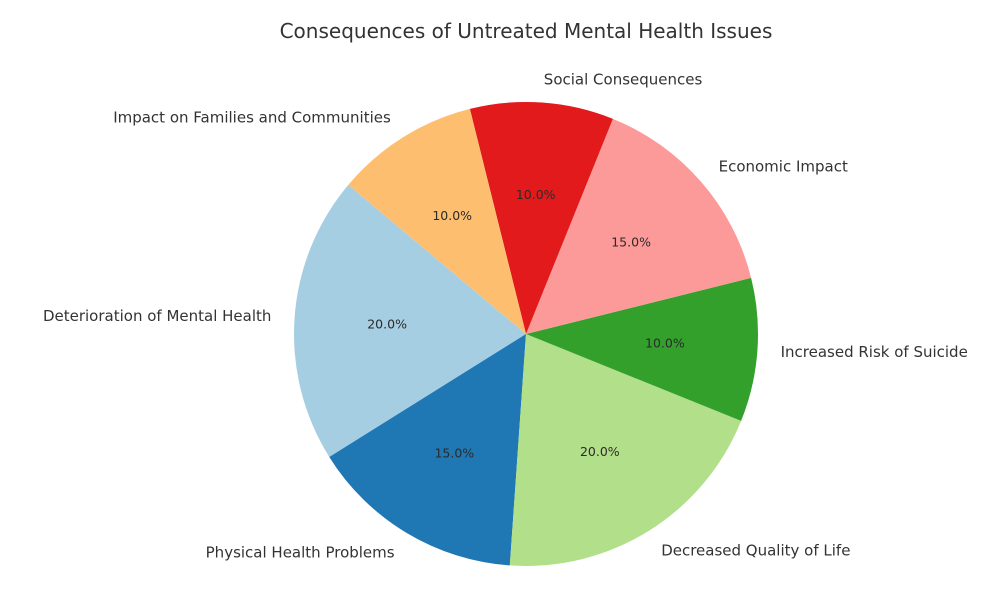  Describe the element at coordinates (541, 217) in the screenshot. I see `pie-slice-social-consequences` at that location.